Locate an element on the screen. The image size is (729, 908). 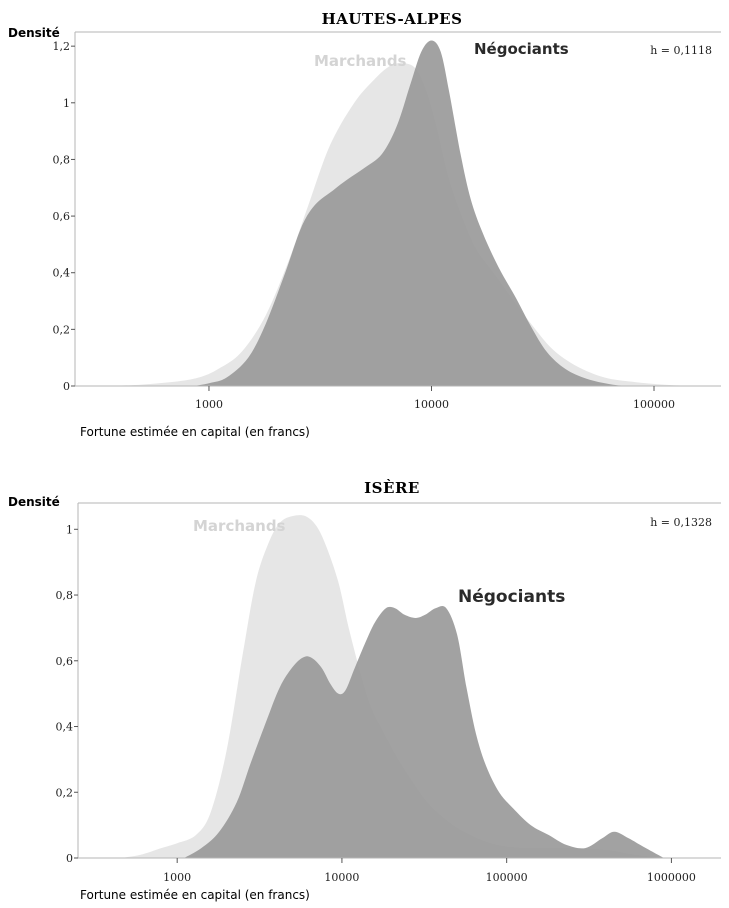
y-axis-ticks: 0 0,2 0,4 0,6 0,8 1 1,2 is located at coordinates (64, 216).